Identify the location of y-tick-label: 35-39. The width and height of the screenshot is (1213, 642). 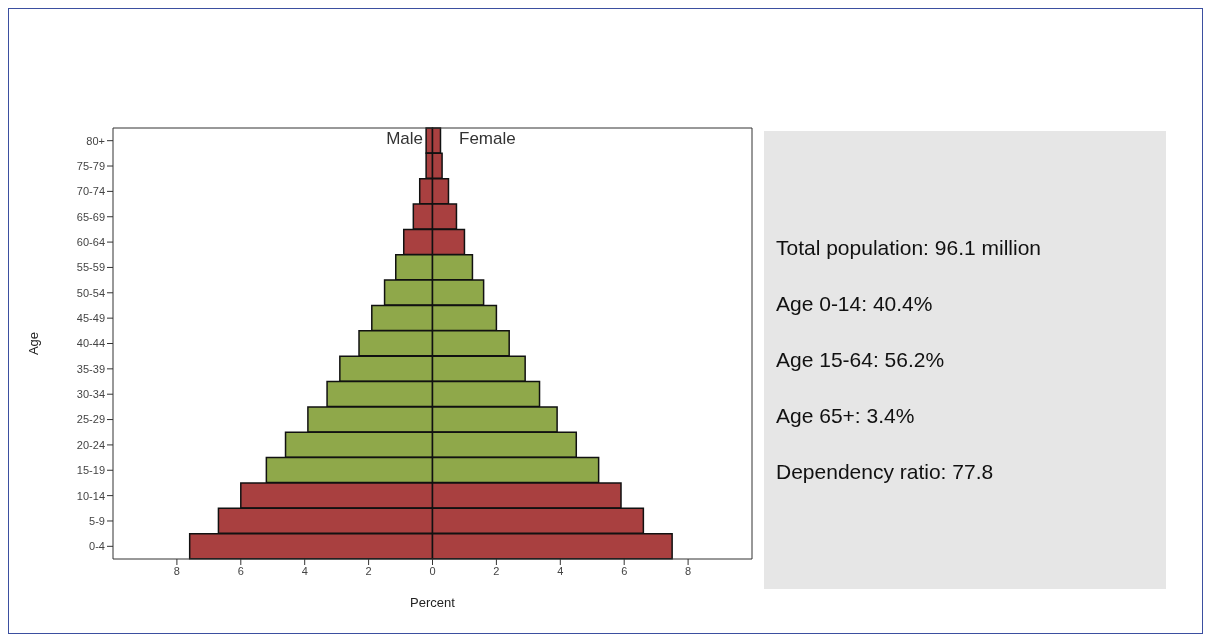
(90, 368).